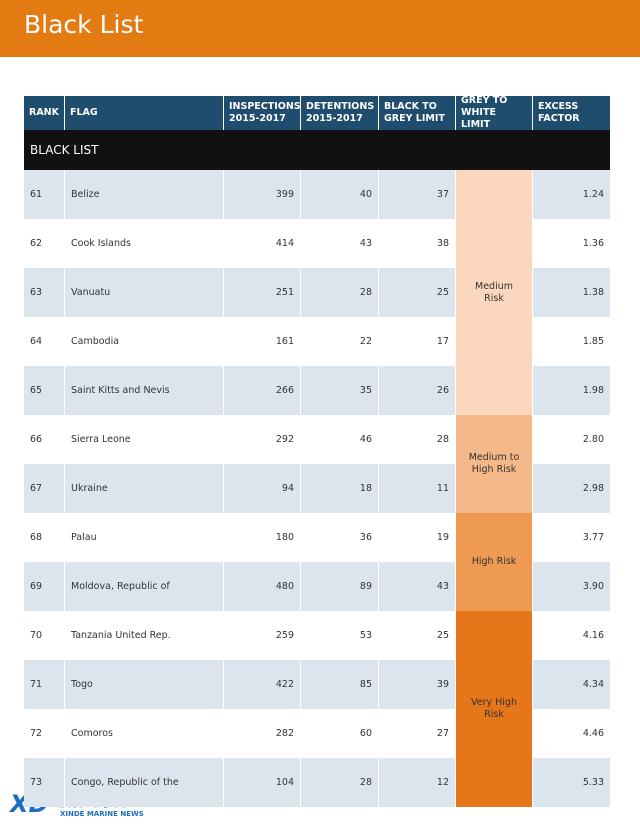 The height and width of the screenshot is (828, 640). Describe the element at coordinates (261, 292) in the screenshot. I see `table-cell: 251` at that location.